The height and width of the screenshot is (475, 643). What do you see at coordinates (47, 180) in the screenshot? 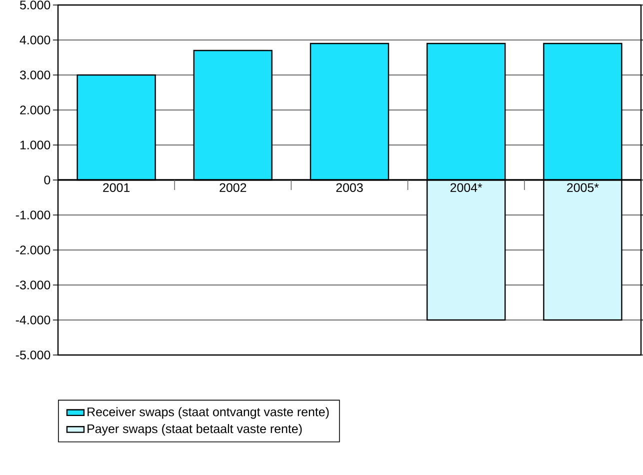
I see `y-tick-label: 0` at bounding box center [47, 180].